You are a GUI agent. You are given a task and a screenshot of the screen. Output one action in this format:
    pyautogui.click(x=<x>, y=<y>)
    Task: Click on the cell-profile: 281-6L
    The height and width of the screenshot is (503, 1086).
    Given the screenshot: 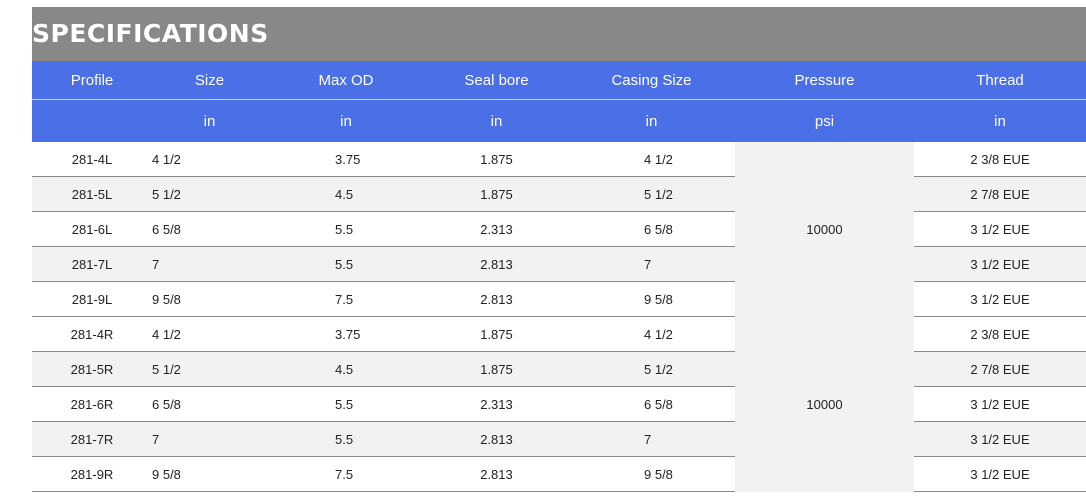 What is the action you would take?
    pyautogui.click(x=92, y=229)
    